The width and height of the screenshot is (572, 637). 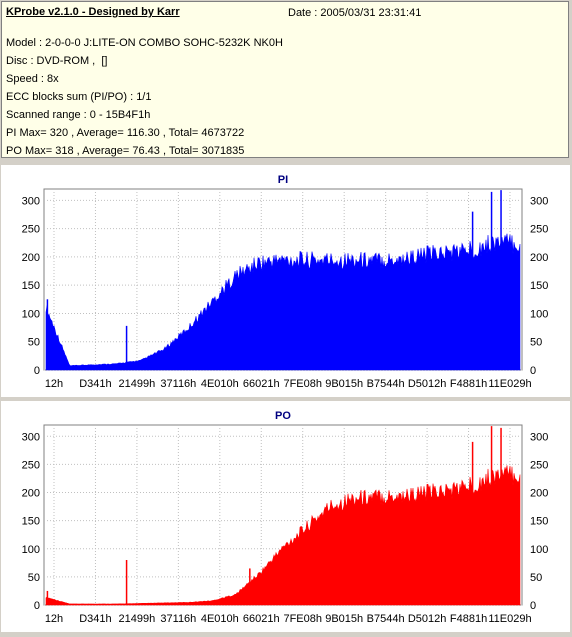 What do you see at coordinates (31, 522) in the screenshot?
I see `po-y-tick-left: 150` at bounding box center [31, 522].